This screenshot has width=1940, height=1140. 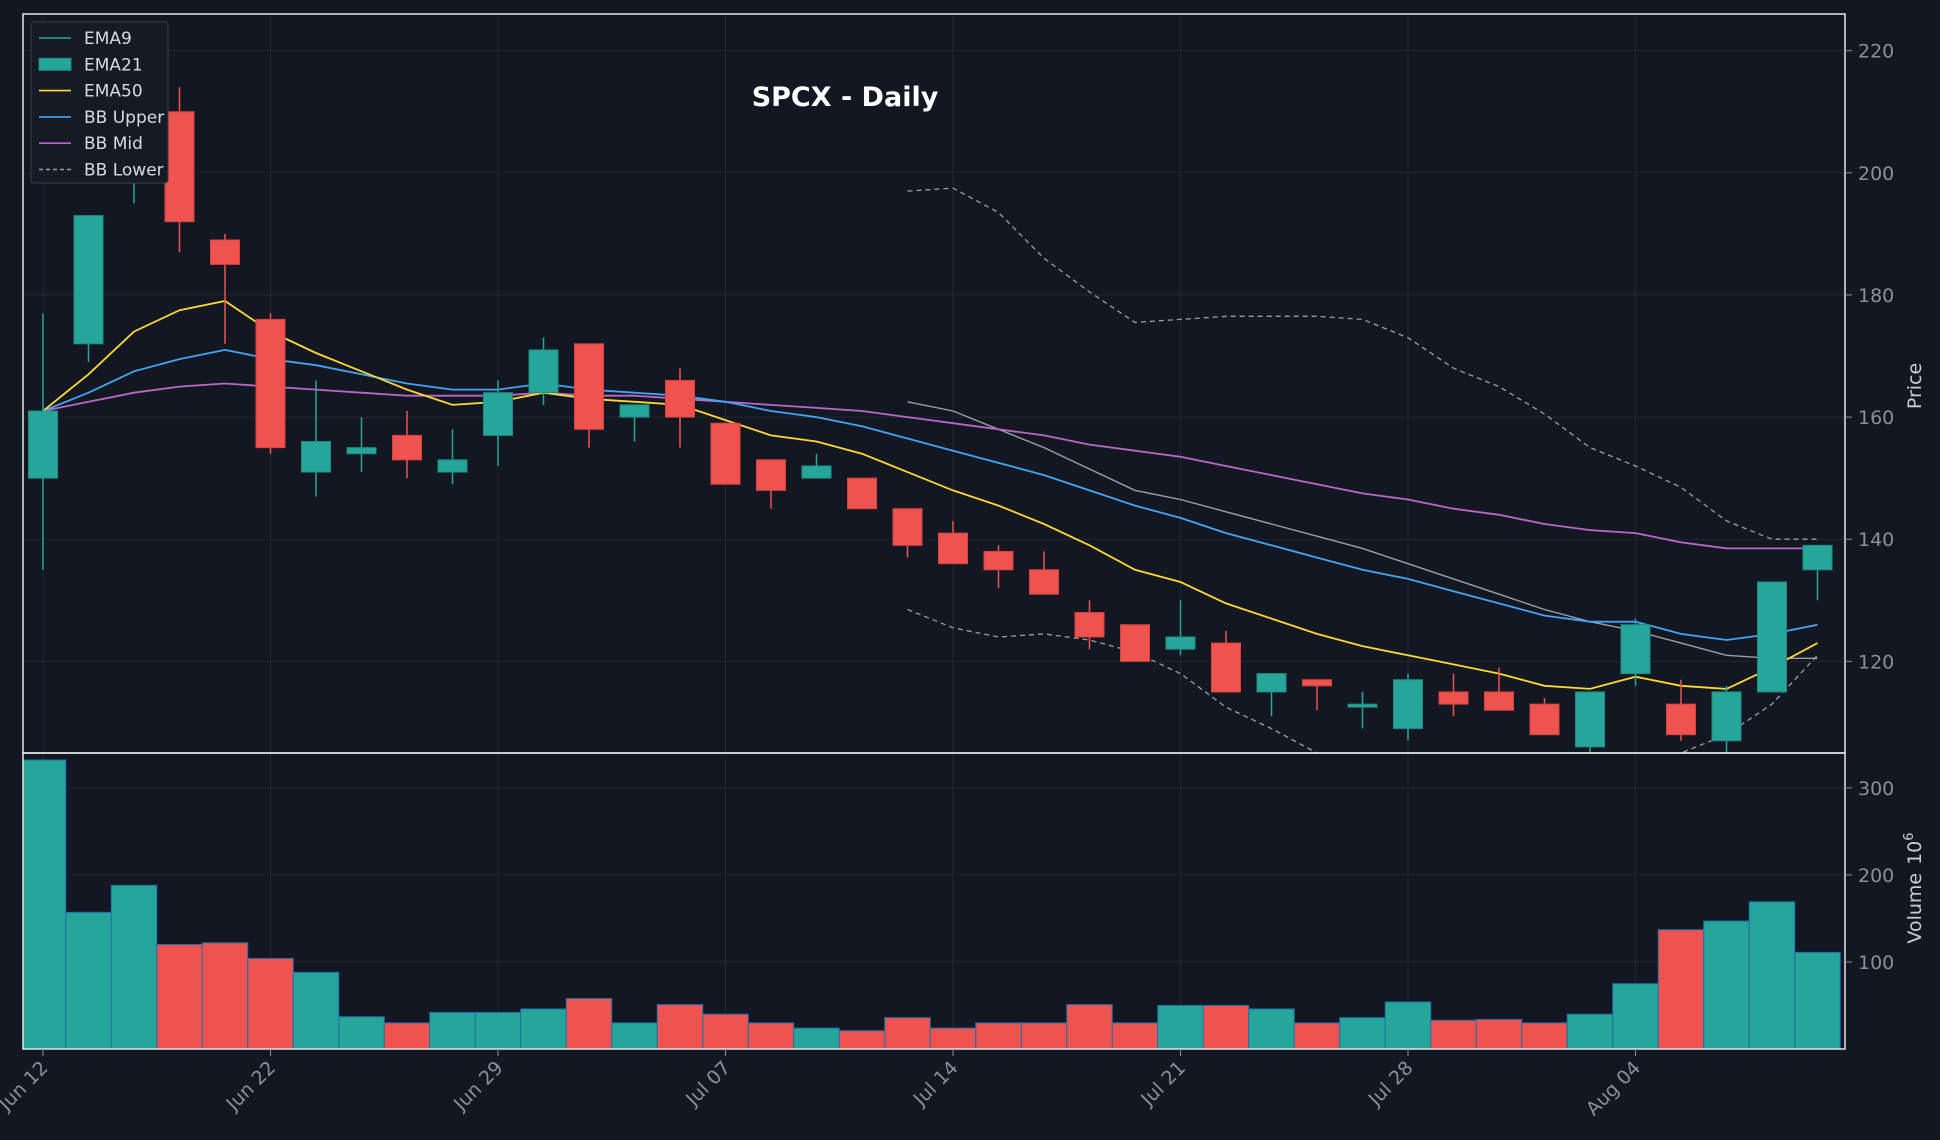 What do you see at coordinates (845, 97) in the screenshot?
I see `chart-title: SPCX - Daily` at bounding box center [845, 97].